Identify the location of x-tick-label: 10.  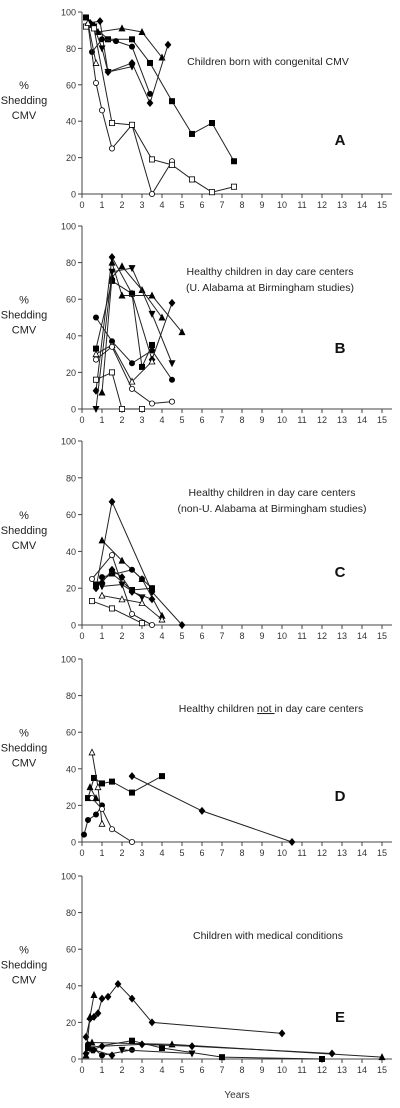
(282, 205).